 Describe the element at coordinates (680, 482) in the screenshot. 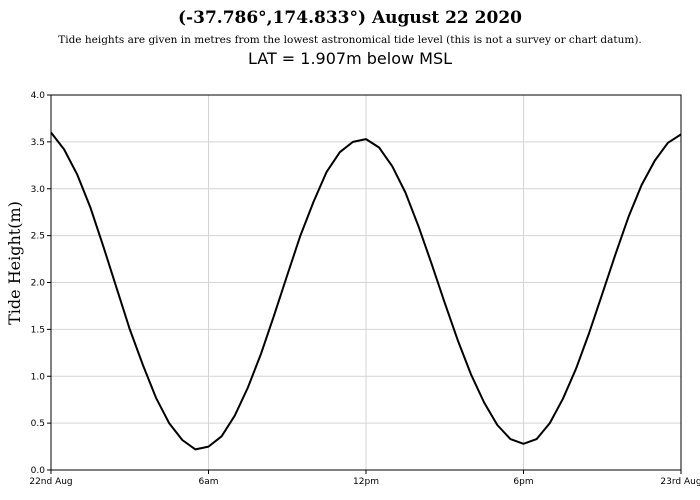

I see `x-tick-label: 23rd Aug` at that location.